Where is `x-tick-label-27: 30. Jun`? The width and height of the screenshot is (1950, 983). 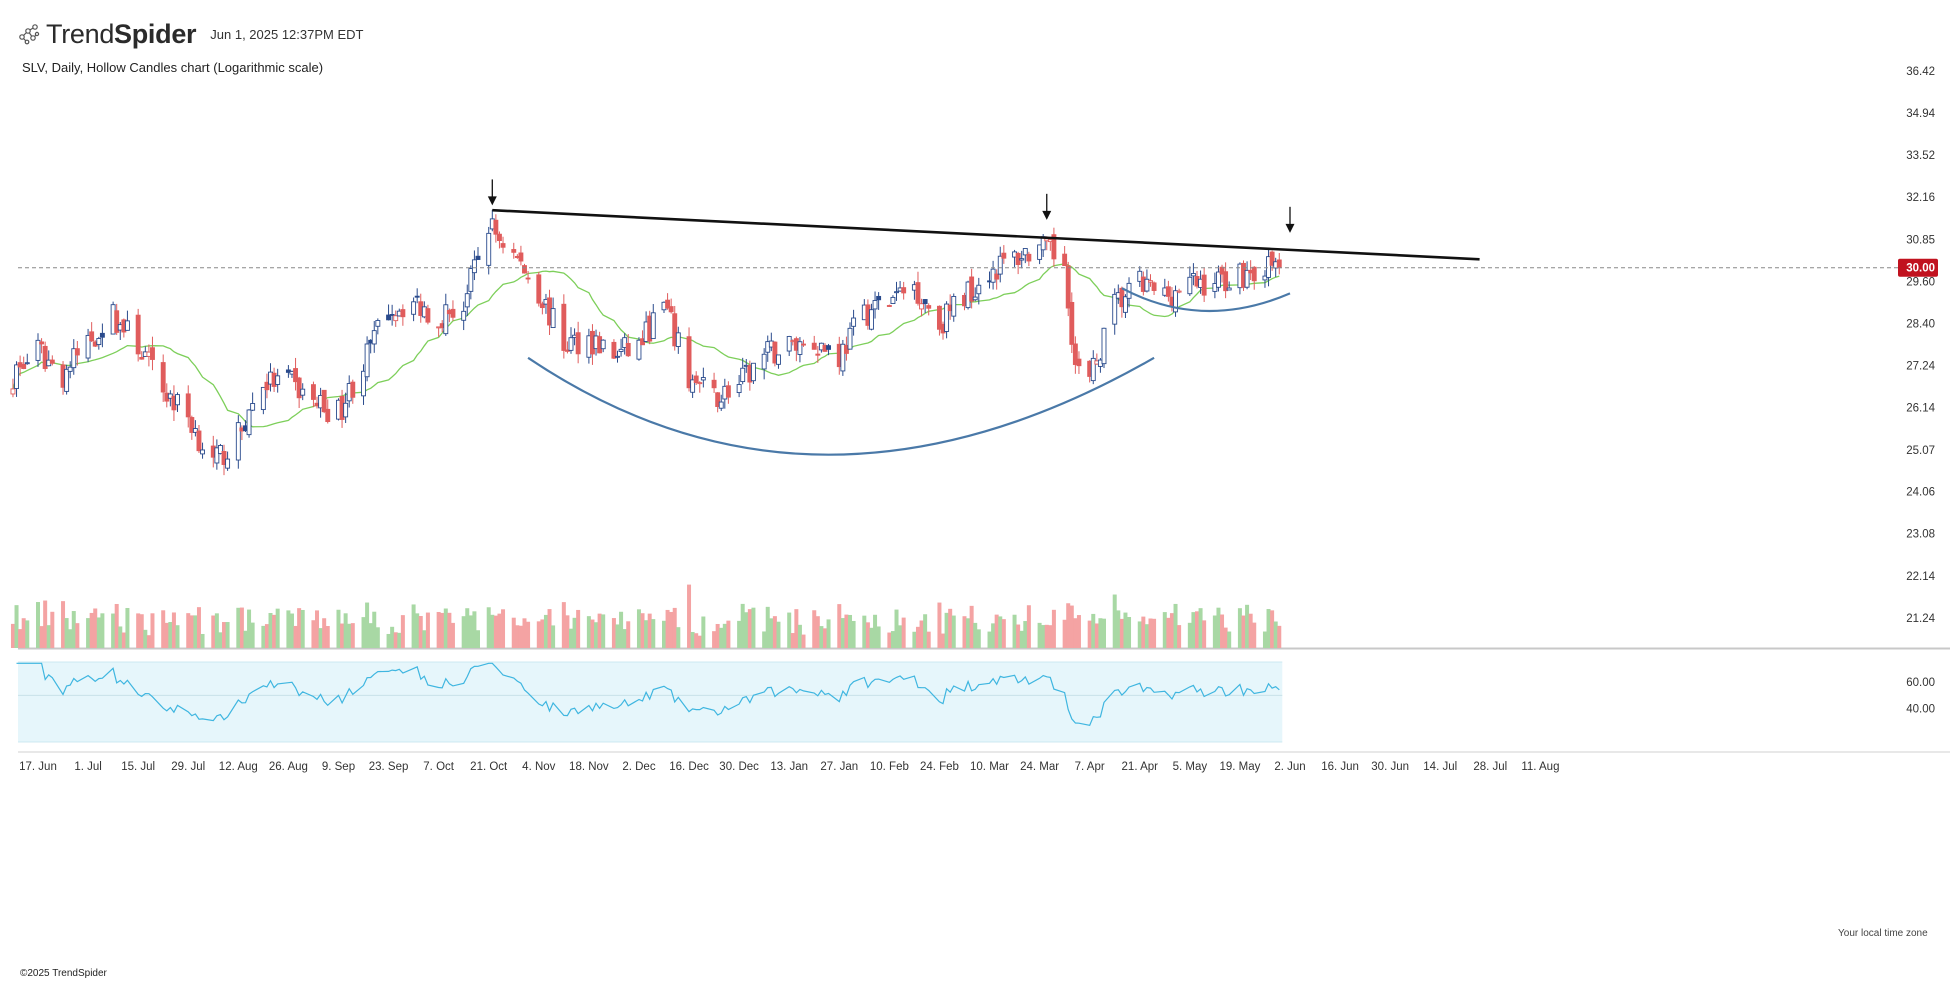 x-tick-label-27: 30. Jun is located at coordinates (1390, 767).